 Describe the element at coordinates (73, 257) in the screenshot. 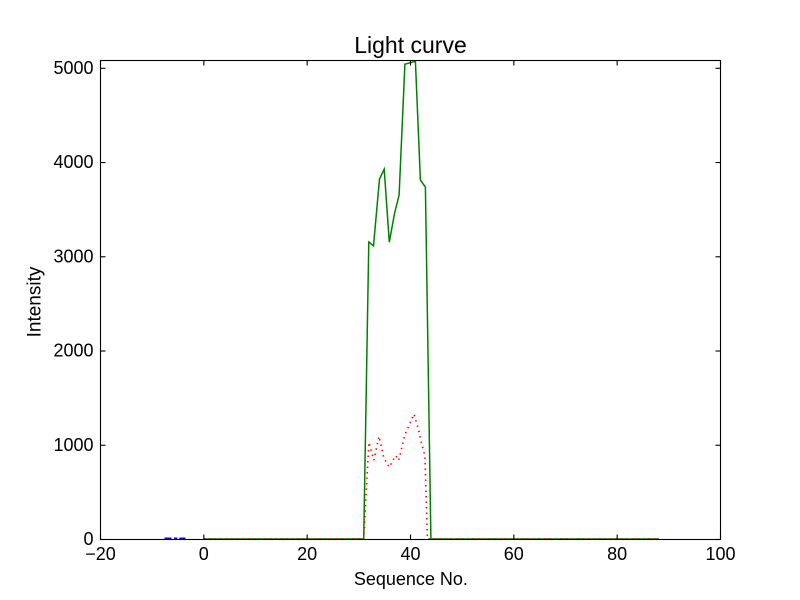

I see `svg-text: 3000` at that location.